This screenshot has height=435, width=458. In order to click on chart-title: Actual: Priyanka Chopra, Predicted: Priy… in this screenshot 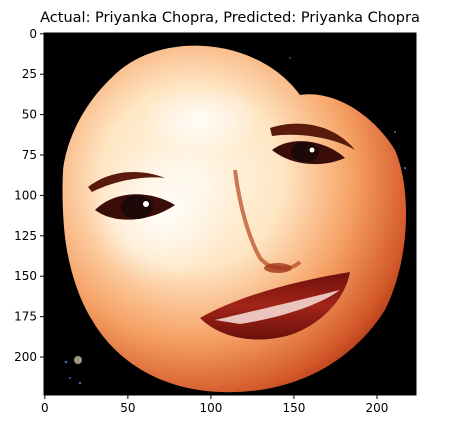, I will do `click(230, 18)`.